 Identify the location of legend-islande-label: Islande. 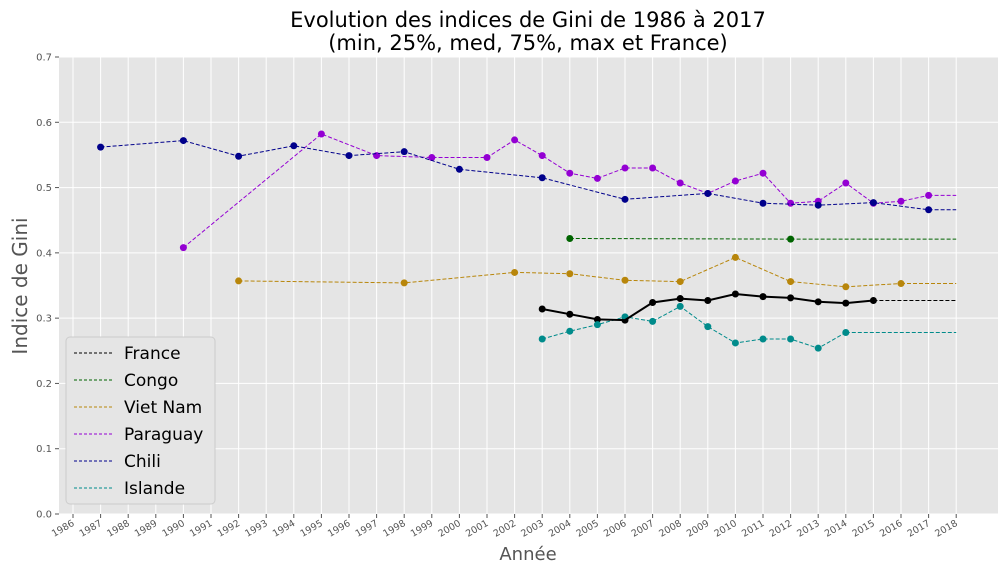
(154, 489).